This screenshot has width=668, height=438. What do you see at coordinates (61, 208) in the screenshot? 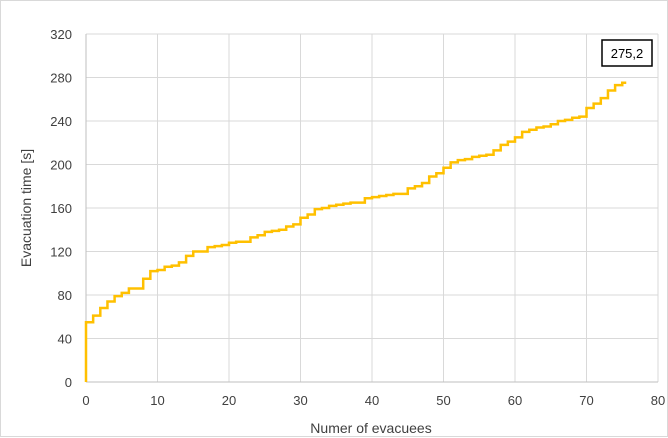
I see `y-tick-label: 160` at bounding box center [61, 208].